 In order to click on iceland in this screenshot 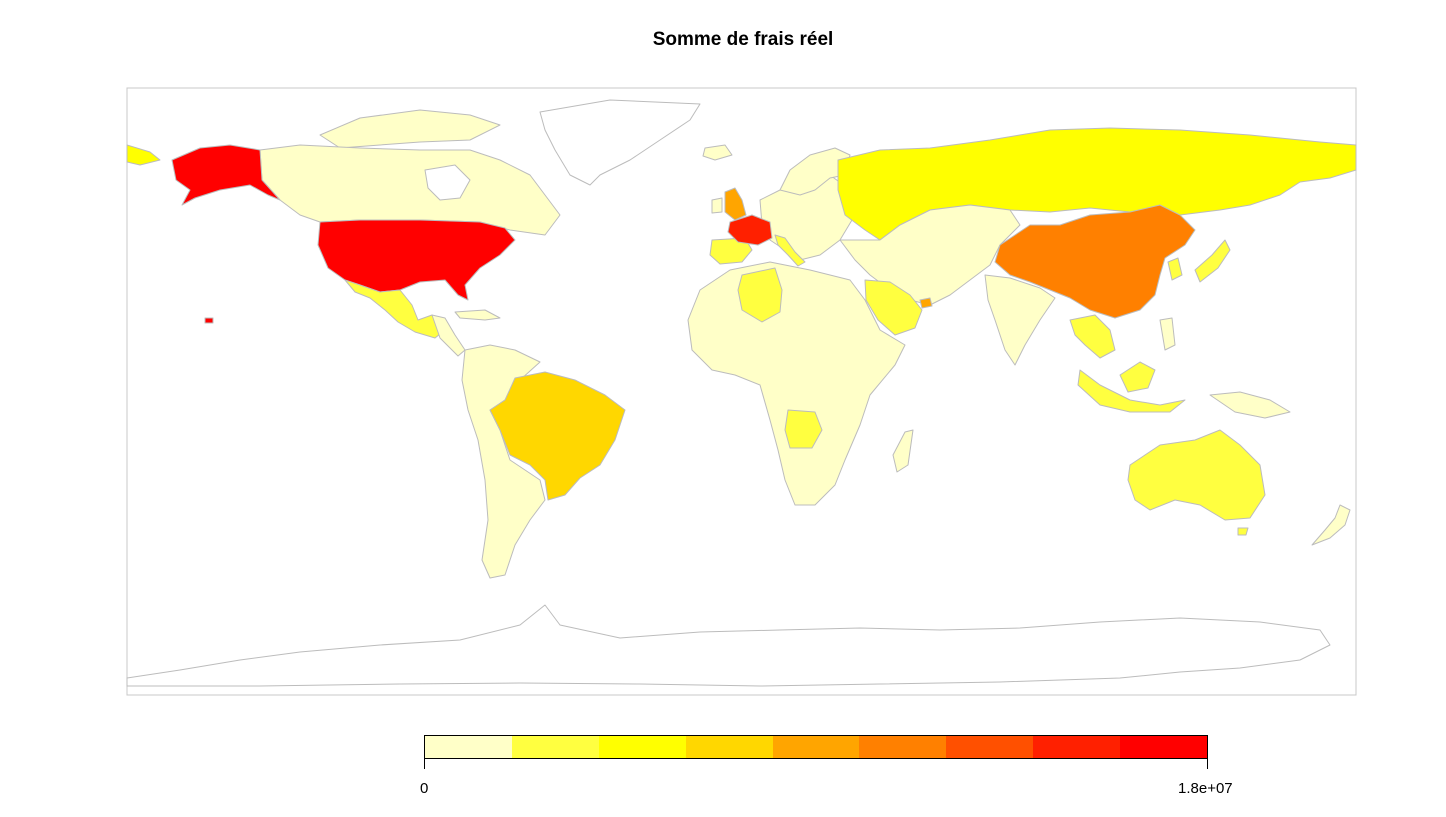, I will do `click(717, 152)`.